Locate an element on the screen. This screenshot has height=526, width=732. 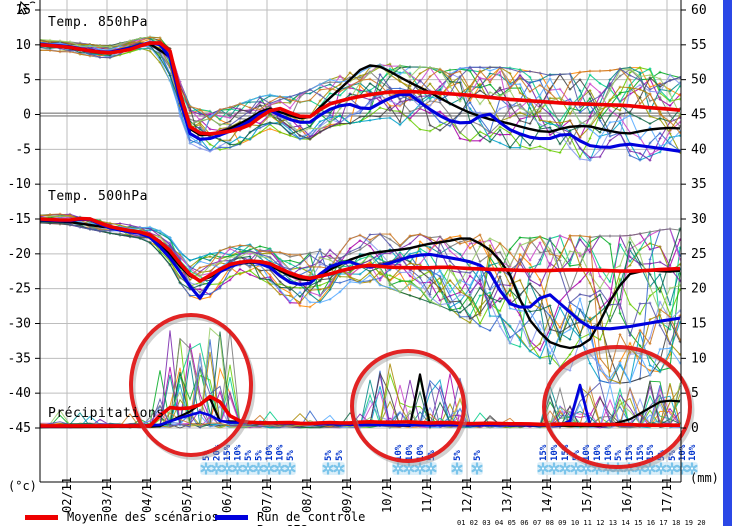
svg-text: -40 is located at coordinates (19, 393).